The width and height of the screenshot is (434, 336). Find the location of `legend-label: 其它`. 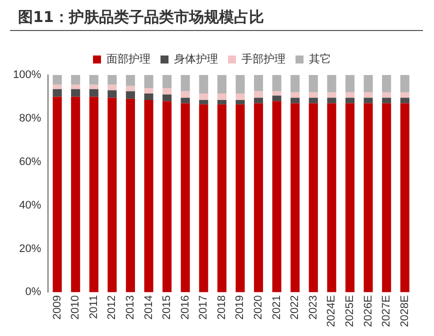

legend-label: 其它 is located at coordinates (320, 59).